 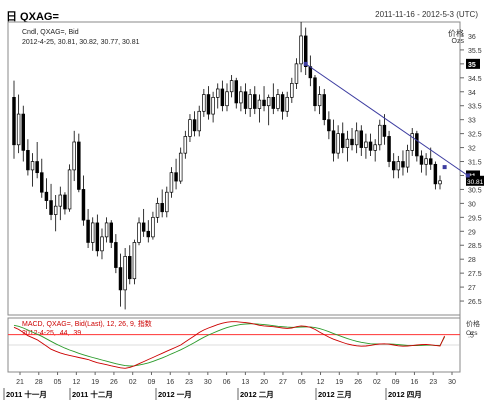 I want to click on month-label: 2012 二月, so click(x=257, y=394).